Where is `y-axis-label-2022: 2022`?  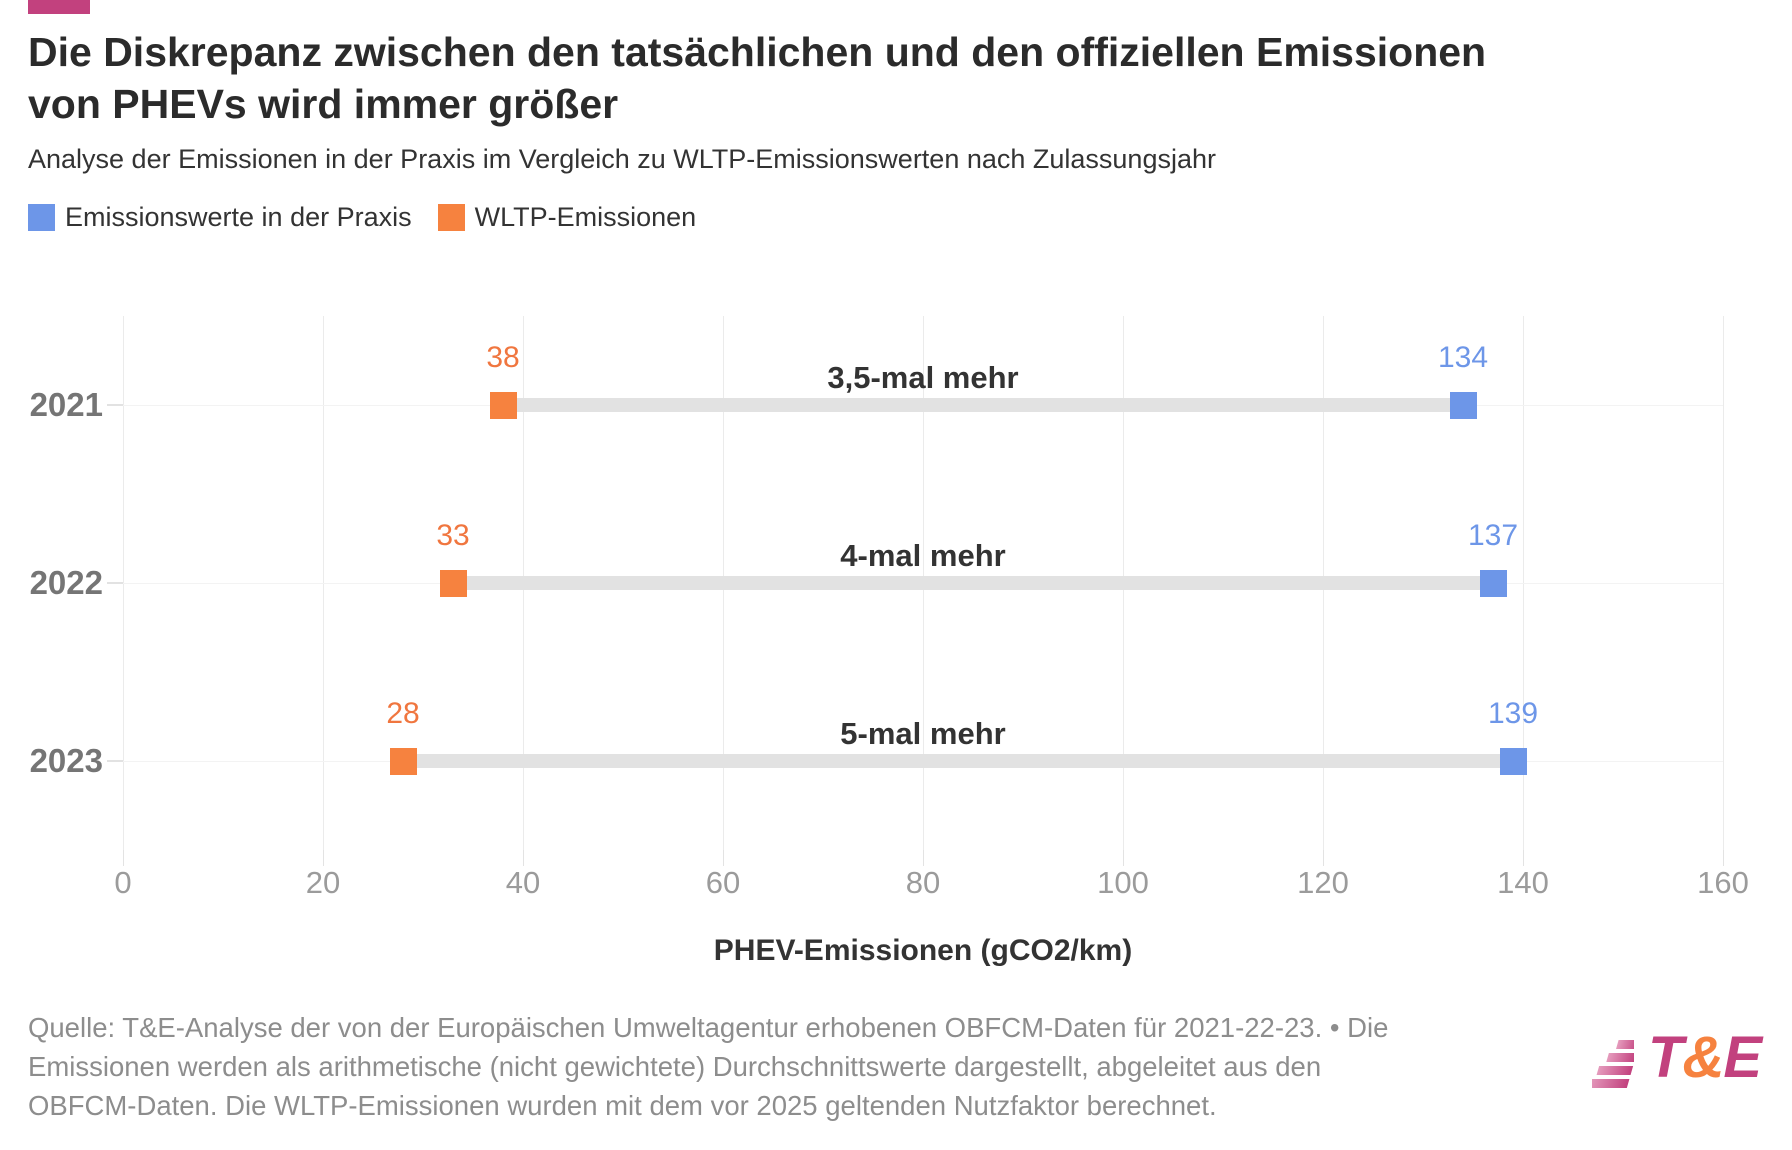
y-axis-label-2022: 2022 is located at coordinates (66, 582).